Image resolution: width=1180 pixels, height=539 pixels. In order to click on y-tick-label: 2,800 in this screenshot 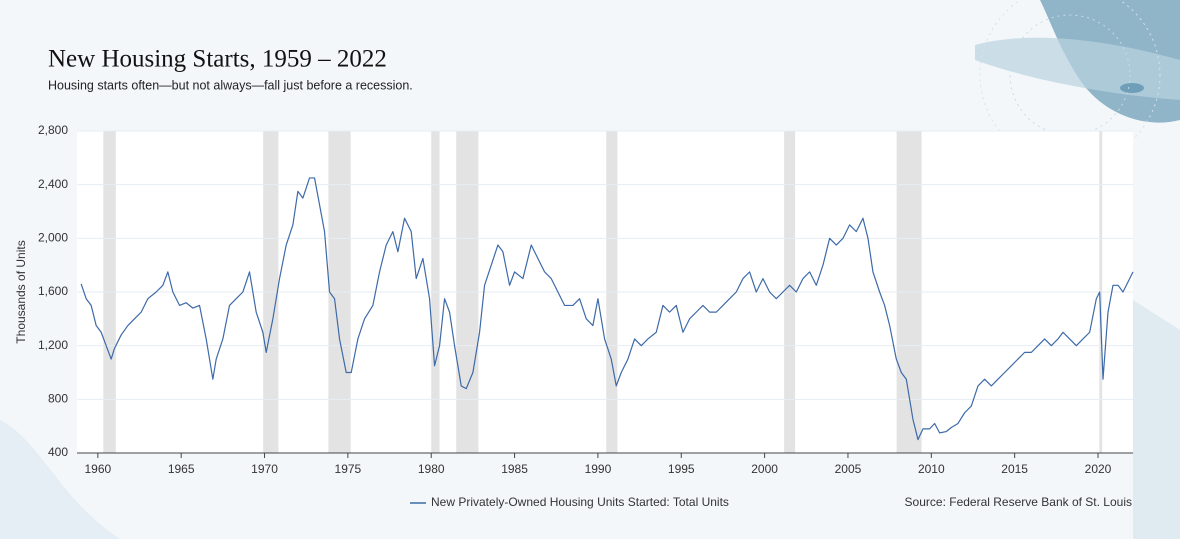, I will do `click(53, 130)`.